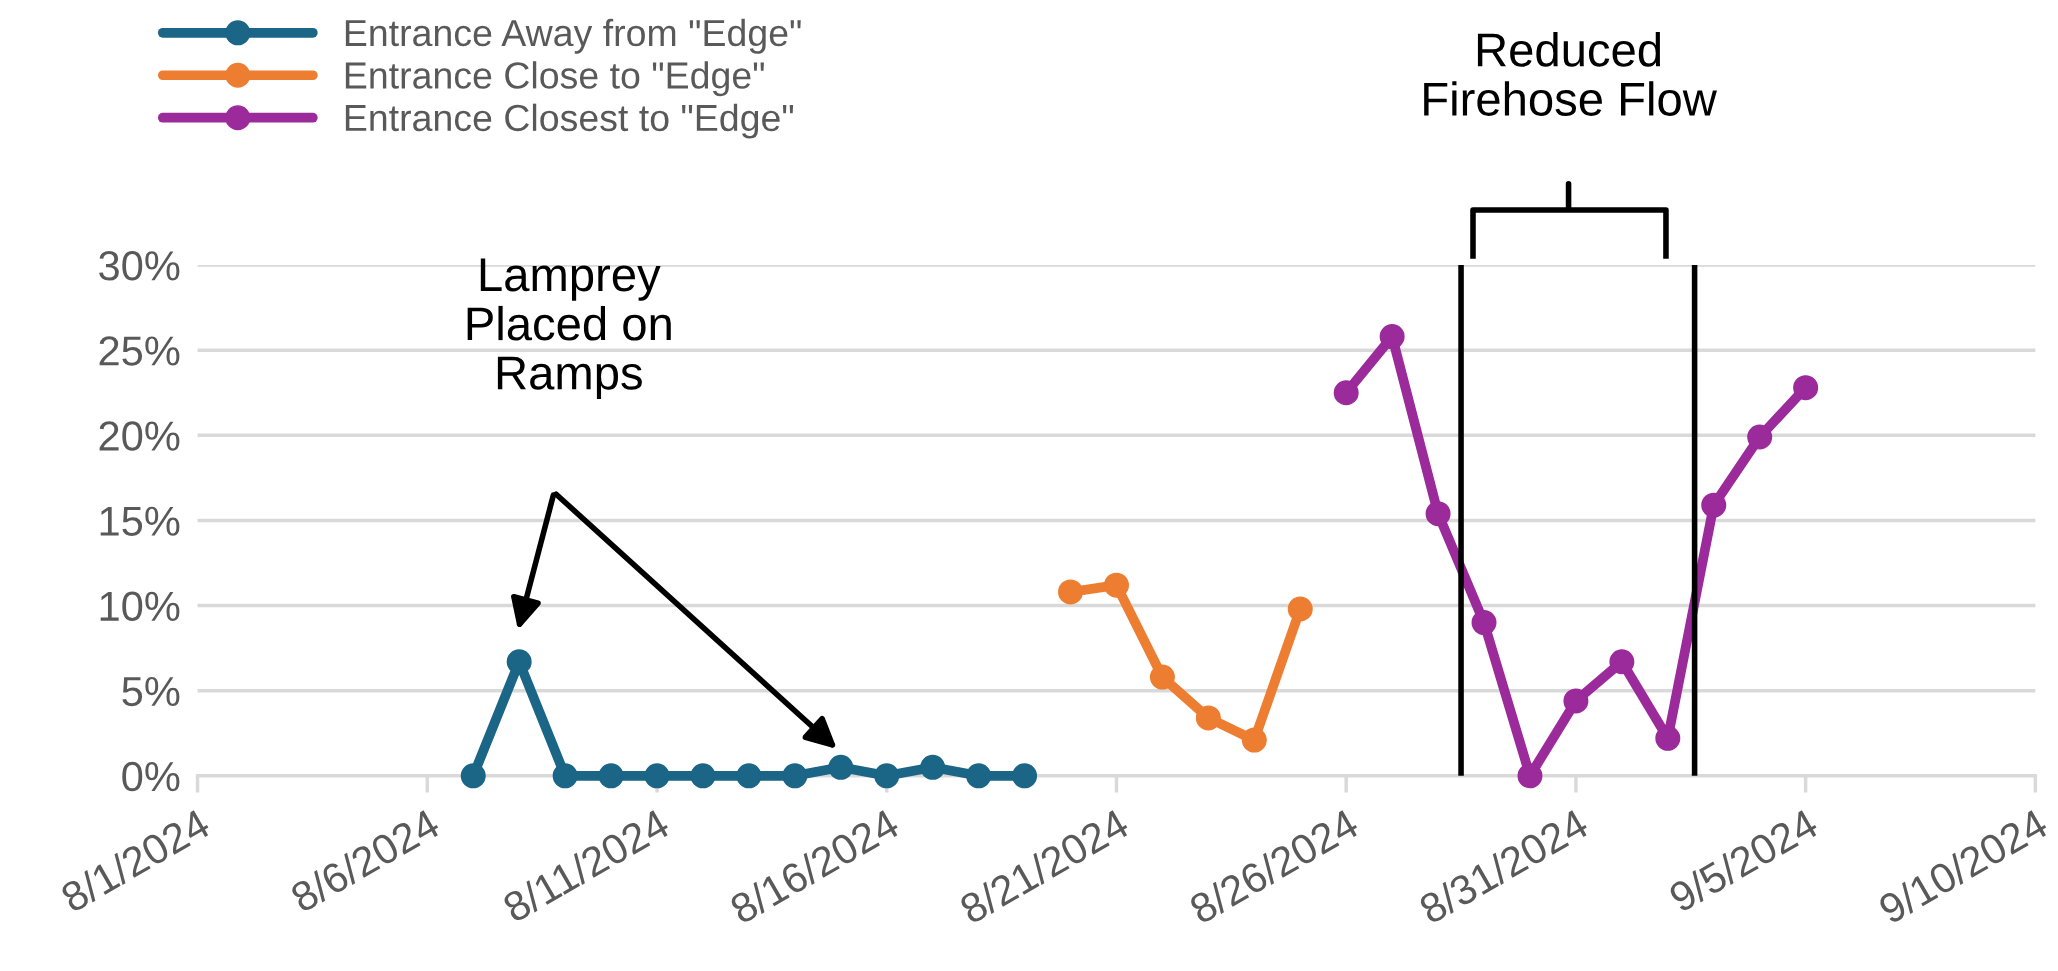 This screenshot has height=971, width=2058. What do you see at coordinates (151, 691) in the screenshot?
I see `y-tick-label: 5%` at bounding box center [151, 691].